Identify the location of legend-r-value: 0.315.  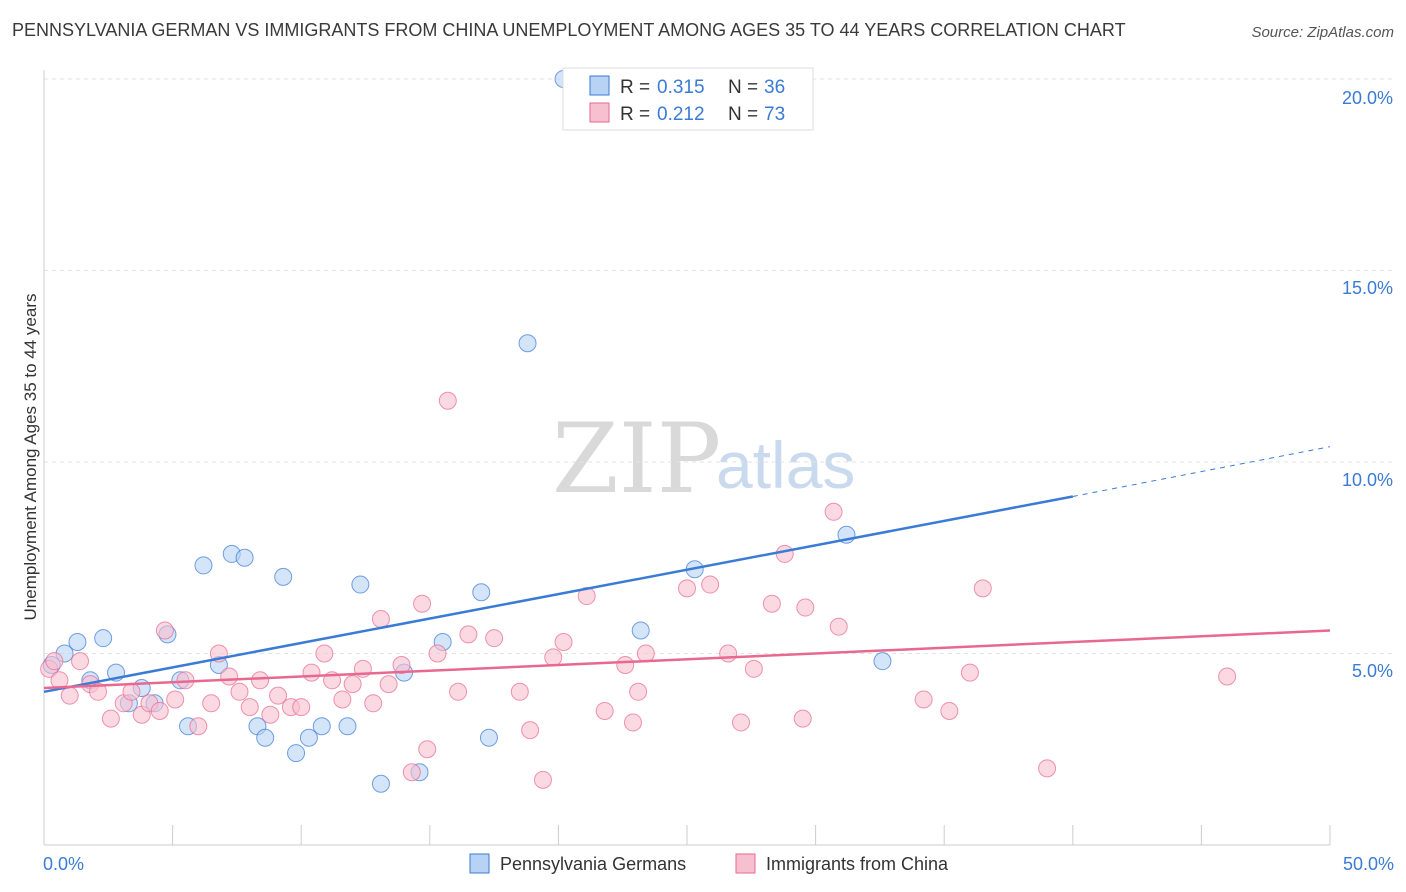
(681, 87).